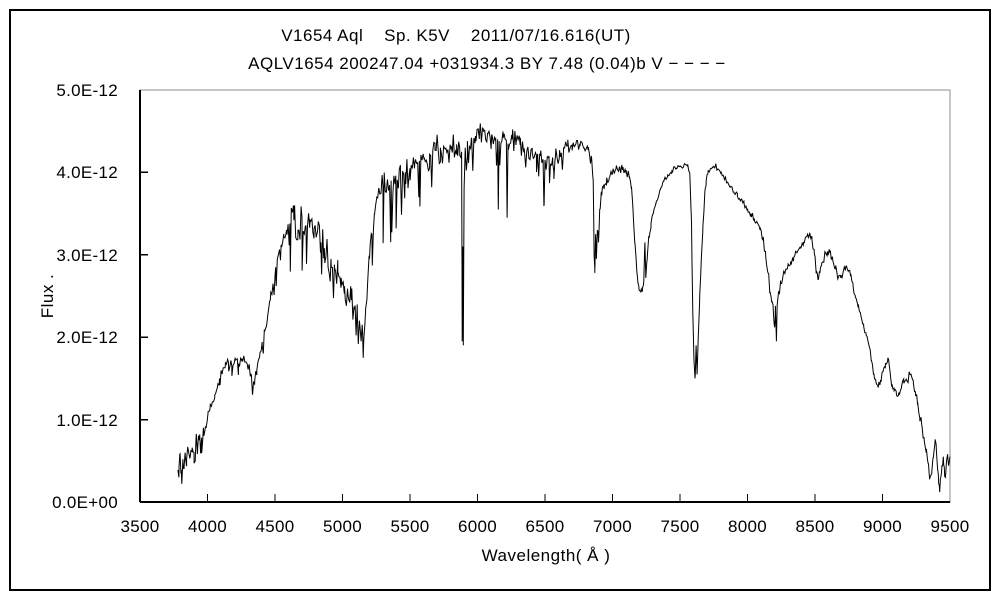 This screenshot has width=1000, height=600. What do you see at coordinates (410, 526) in the screenshot?
I see `x-tick-label: 5500` at bounding box center [410, 526].